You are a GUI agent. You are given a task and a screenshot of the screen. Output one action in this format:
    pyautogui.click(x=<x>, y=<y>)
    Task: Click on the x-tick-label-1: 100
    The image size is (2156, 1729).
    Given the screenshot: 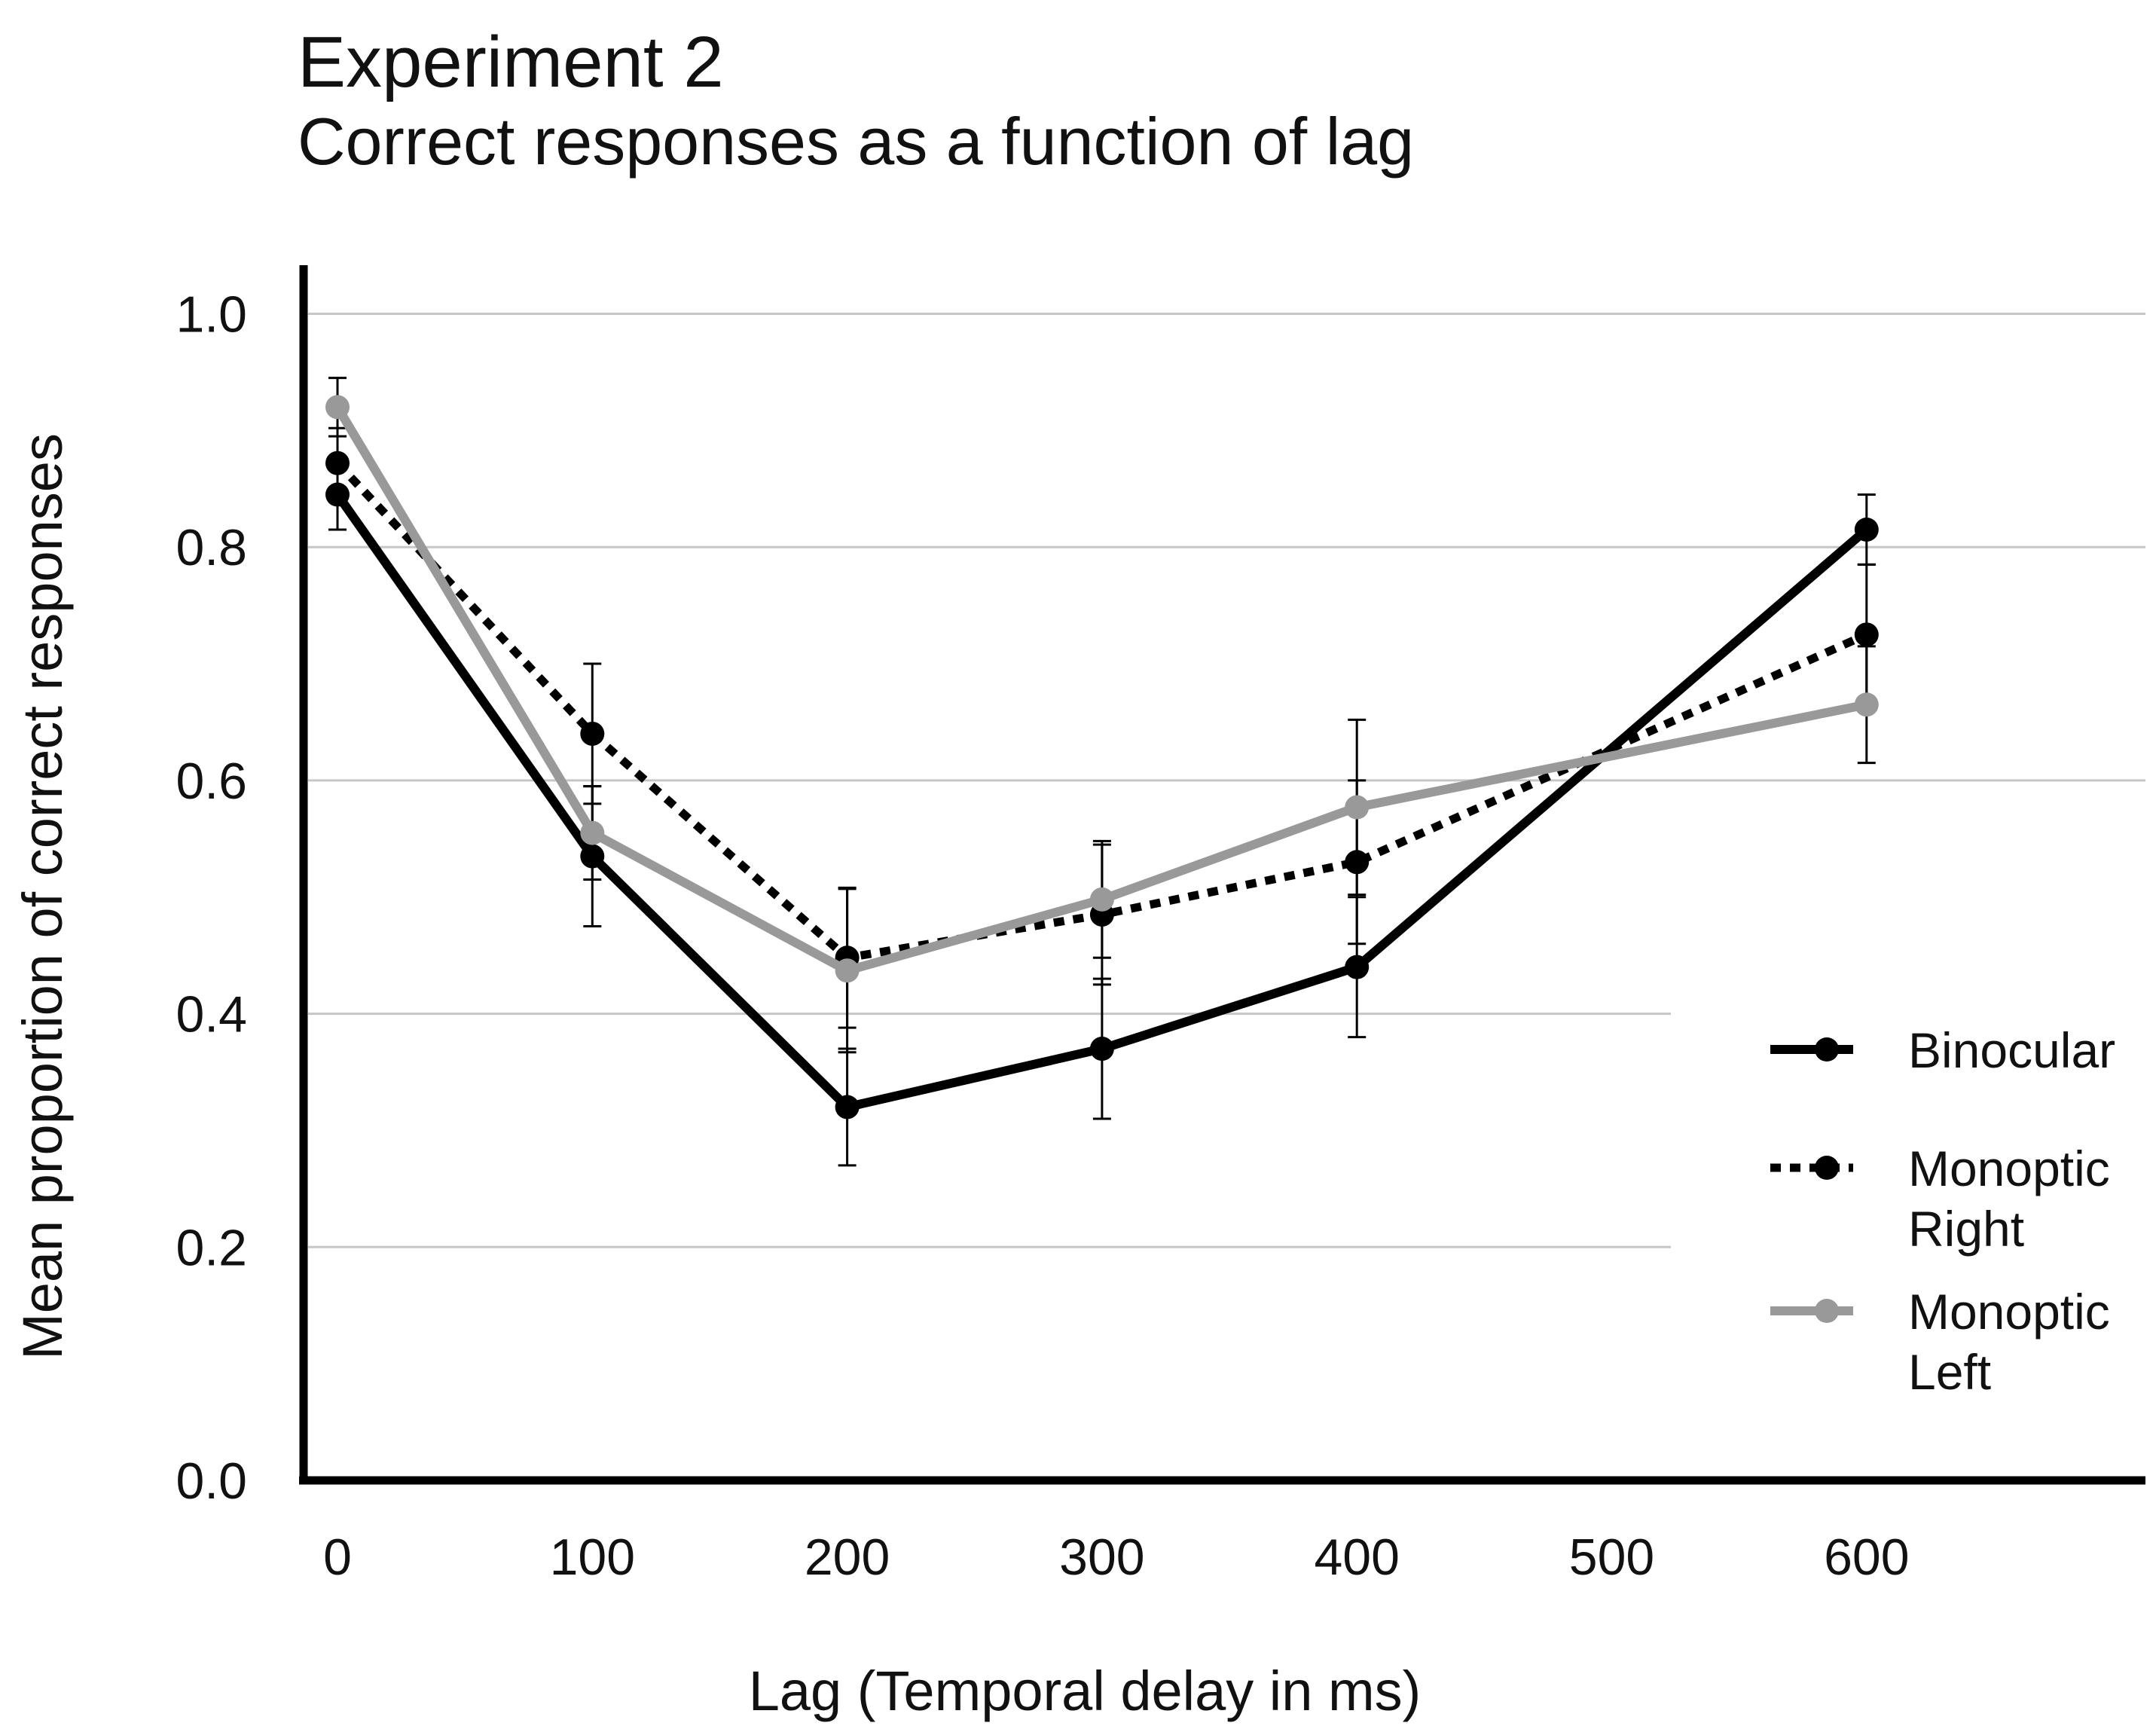 What is the action you would take?
    pyautogui.click(x=592, y=1557)
    